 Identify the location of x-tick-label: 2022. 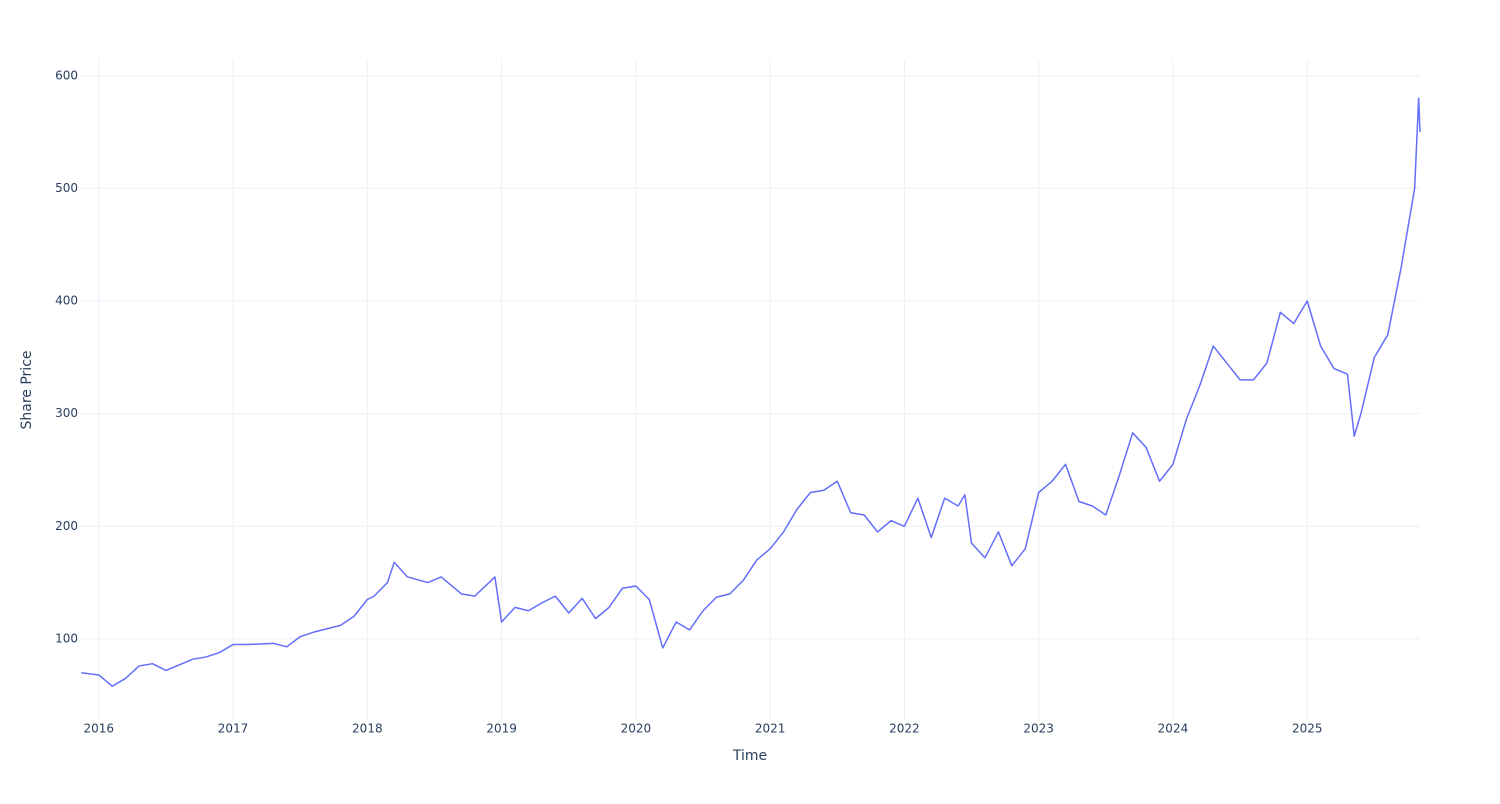
(904, 729).